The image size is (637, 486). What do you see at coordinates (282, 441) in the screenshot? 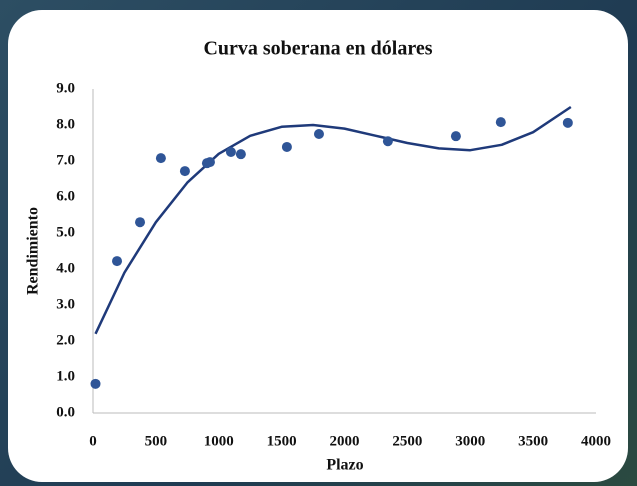
I see `x-tick-label: 1500` at bounding box center [282, 441].